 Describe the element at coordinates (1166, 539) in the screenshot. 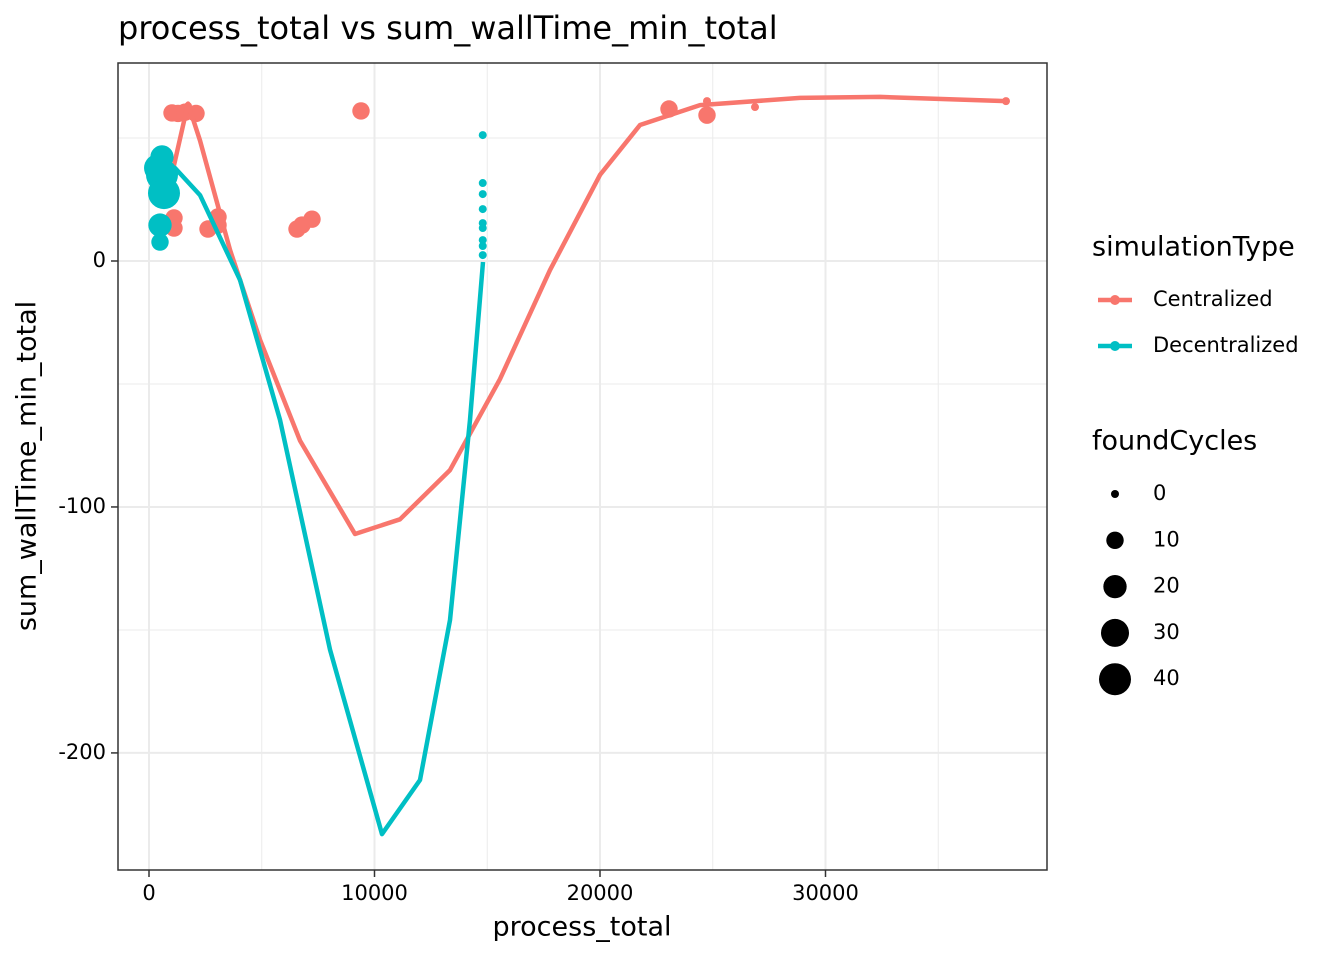

I see `legend-label: 10` at that location.